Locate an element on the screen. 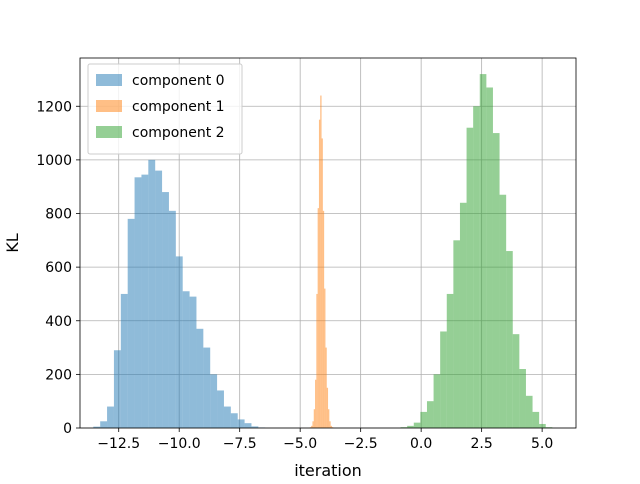 The width and height of the screenshot is (640, 484). x-axis-ticks: −12.5 −10.0 −7.5 −5.0 −2.5 0.0 2.5 5.0 is located at coordinates (325, 440).